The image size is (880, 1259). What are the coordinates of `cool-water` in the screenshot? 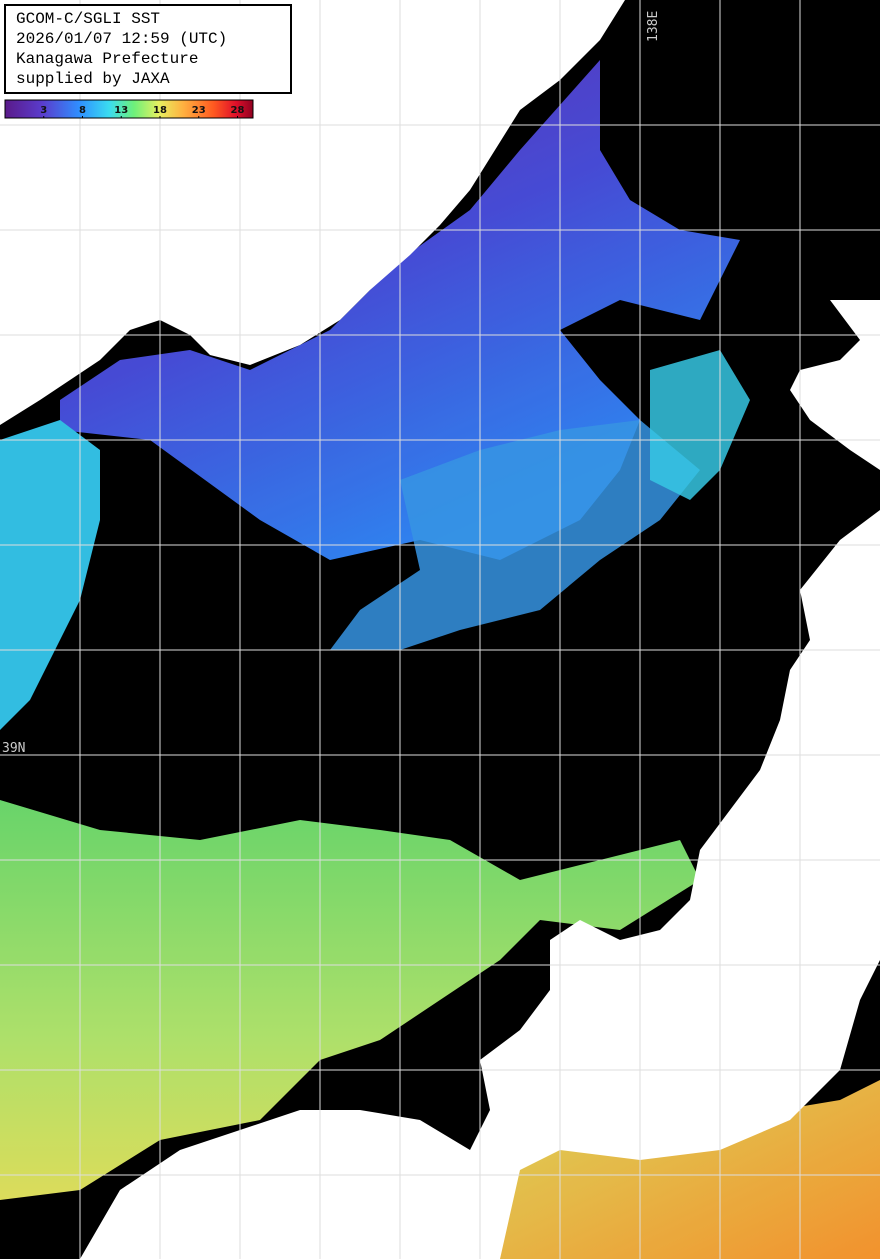 It's located at (515, 535).